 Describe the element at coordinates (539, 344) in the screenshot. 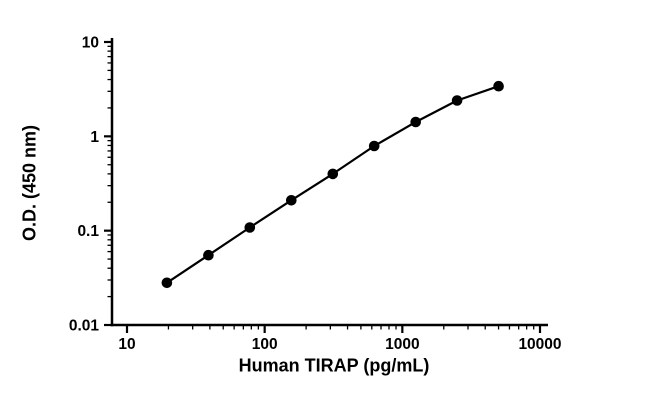

I see `x-tick-label: 10000` at that location.